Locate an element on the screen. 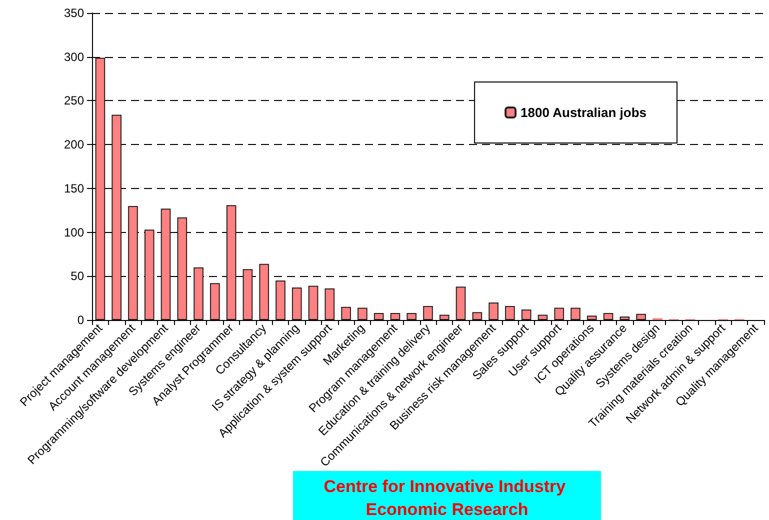  y-tick-label: 0 is located at coordinates (80, 320).